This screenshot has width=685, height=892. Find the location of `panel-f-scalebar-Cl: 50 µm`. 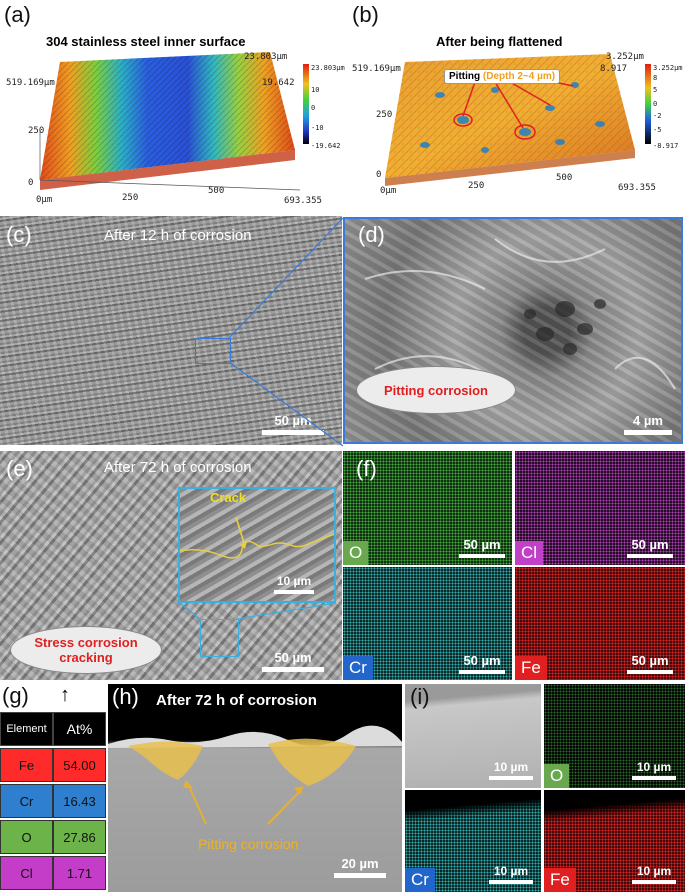

panel-f-scalebar-Cl: 50 µm is located at coordinates (650, 547).